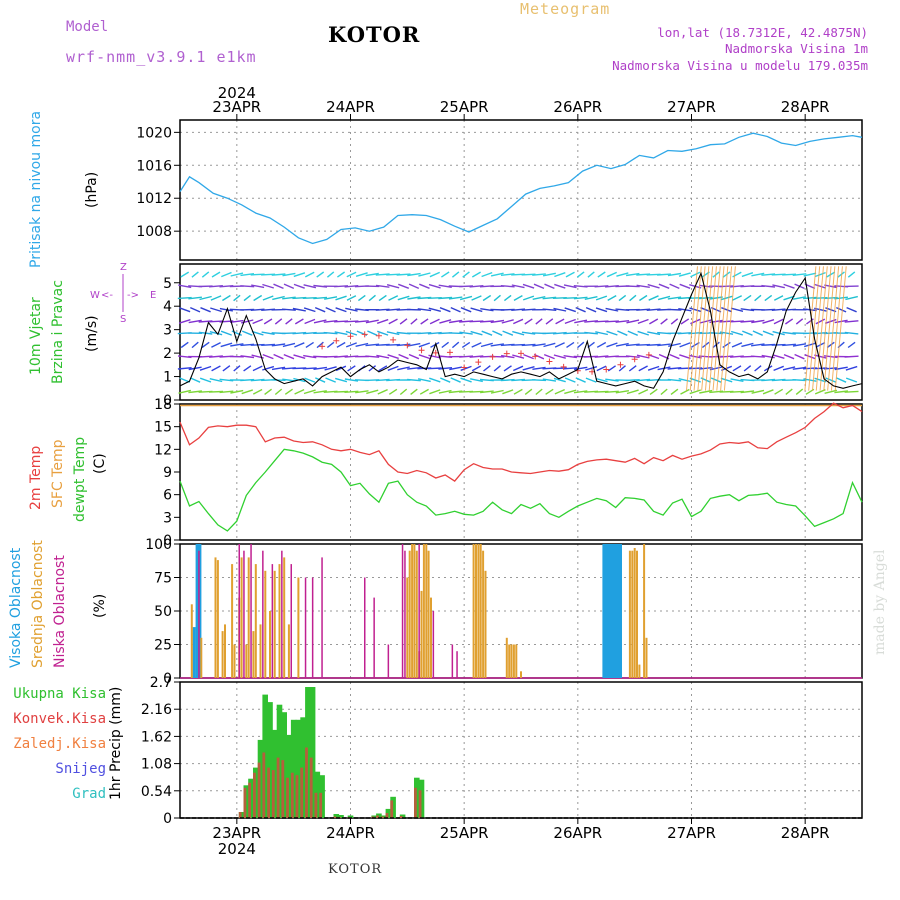  What do you see at coordinates (691, 833) in the screenshot?
I see `day-label-bottom: 27APR` at bounding box center [691, 833].